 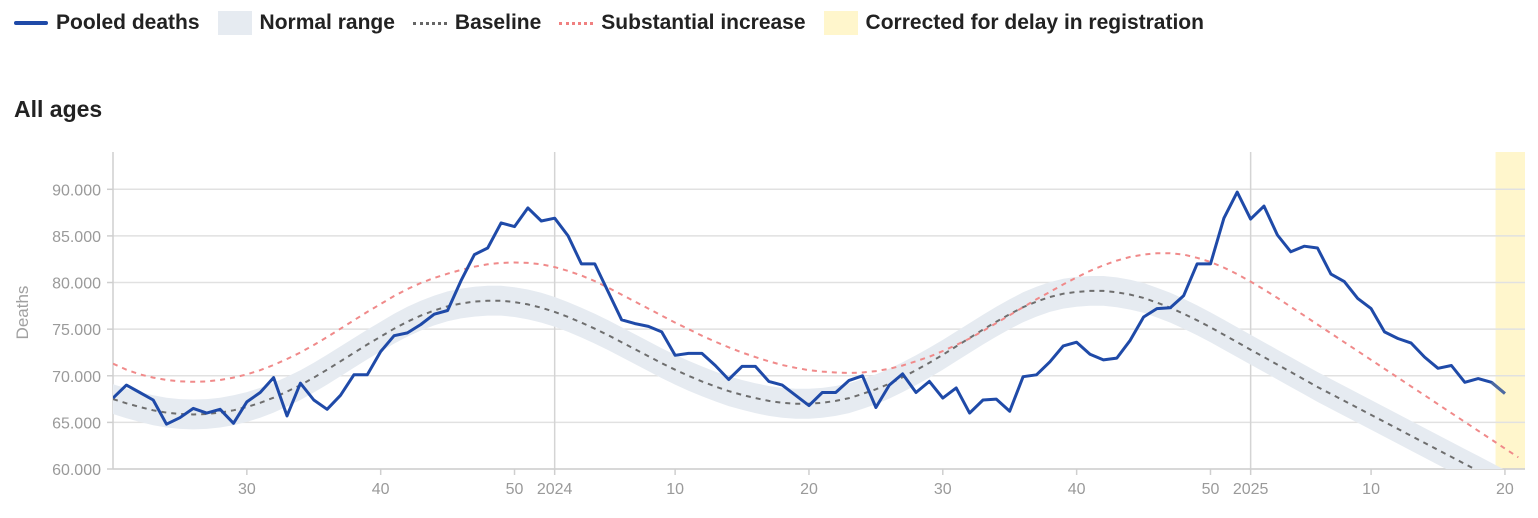 What do you see at coordinates (1498, 388) in the screenshot?
I see `pooled-deaths-corrected-line` at bounding box center [1498, 388].